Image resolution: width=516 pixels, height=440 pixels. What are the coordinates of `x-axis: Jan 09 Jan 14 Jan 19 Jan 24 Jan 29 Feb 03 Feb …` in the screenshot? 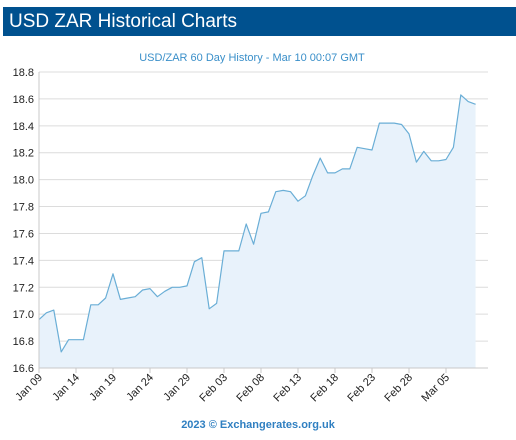 It's located at (250, 386).